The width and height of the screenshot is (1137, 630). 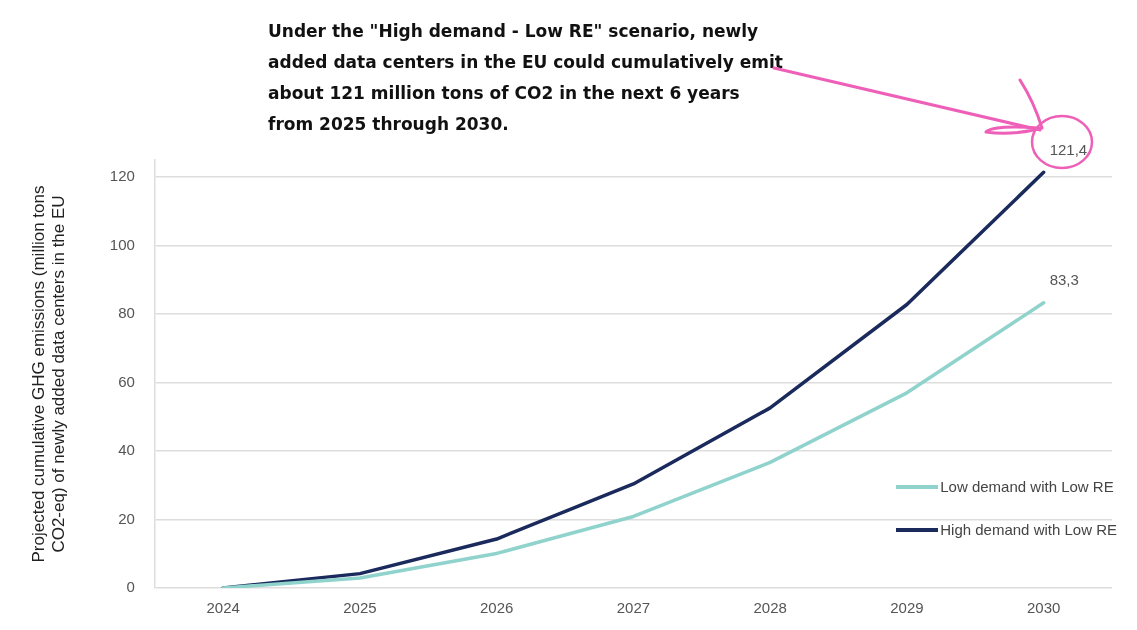 I want to click on x-tick-label: 2026, so click(x=496, y=608).